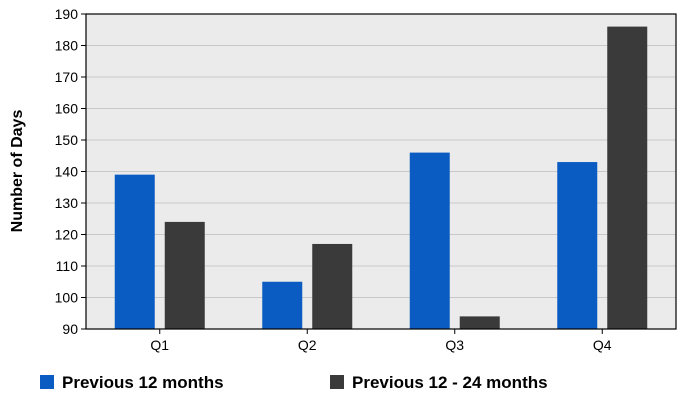 This screenshot has height=405, width=686. Describe the element at coordinates (67, 172) in the screenshot. I see `y-tick-label: 140` at that location.